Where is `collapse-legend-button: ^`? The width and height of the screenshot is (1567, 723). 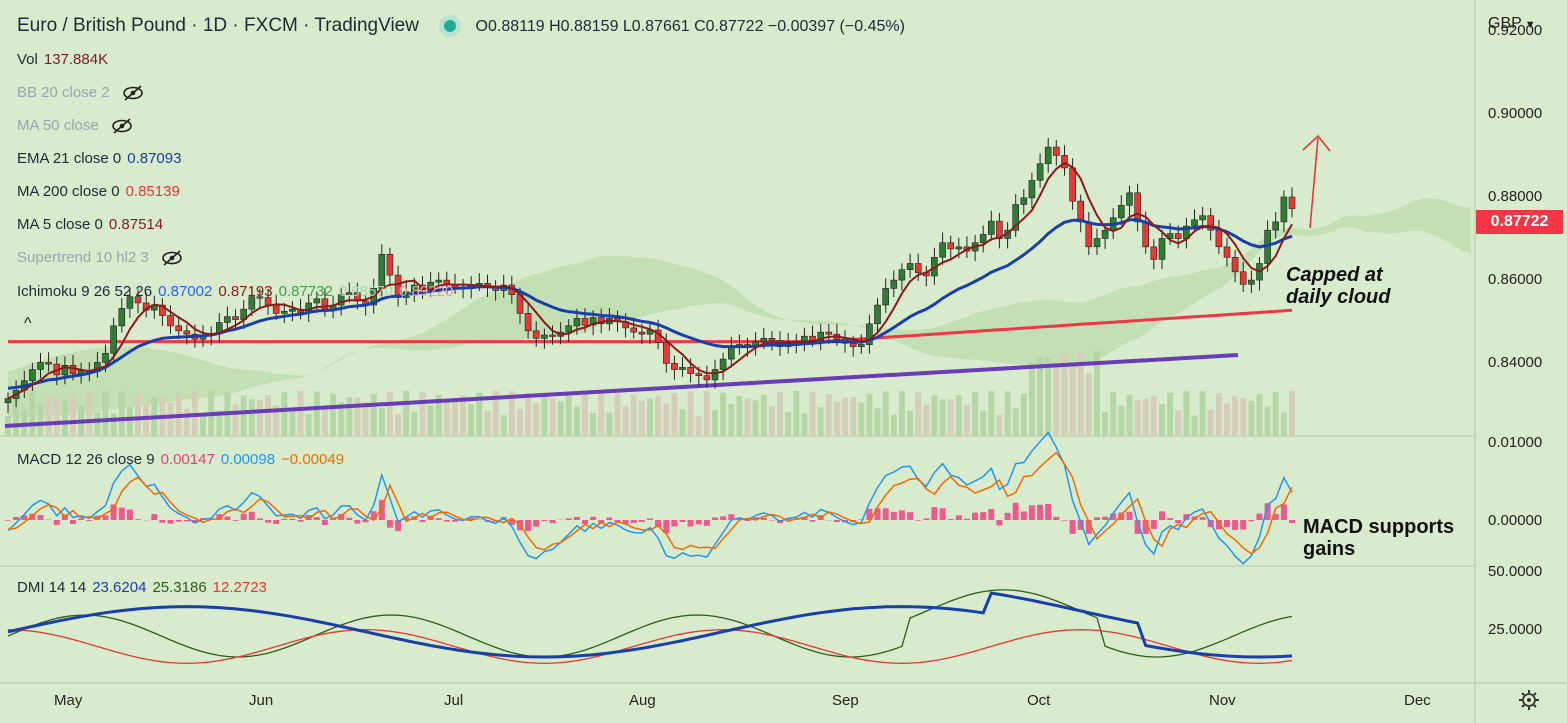 collapse-legend-button: ^ is located at coordinates (28, 323).